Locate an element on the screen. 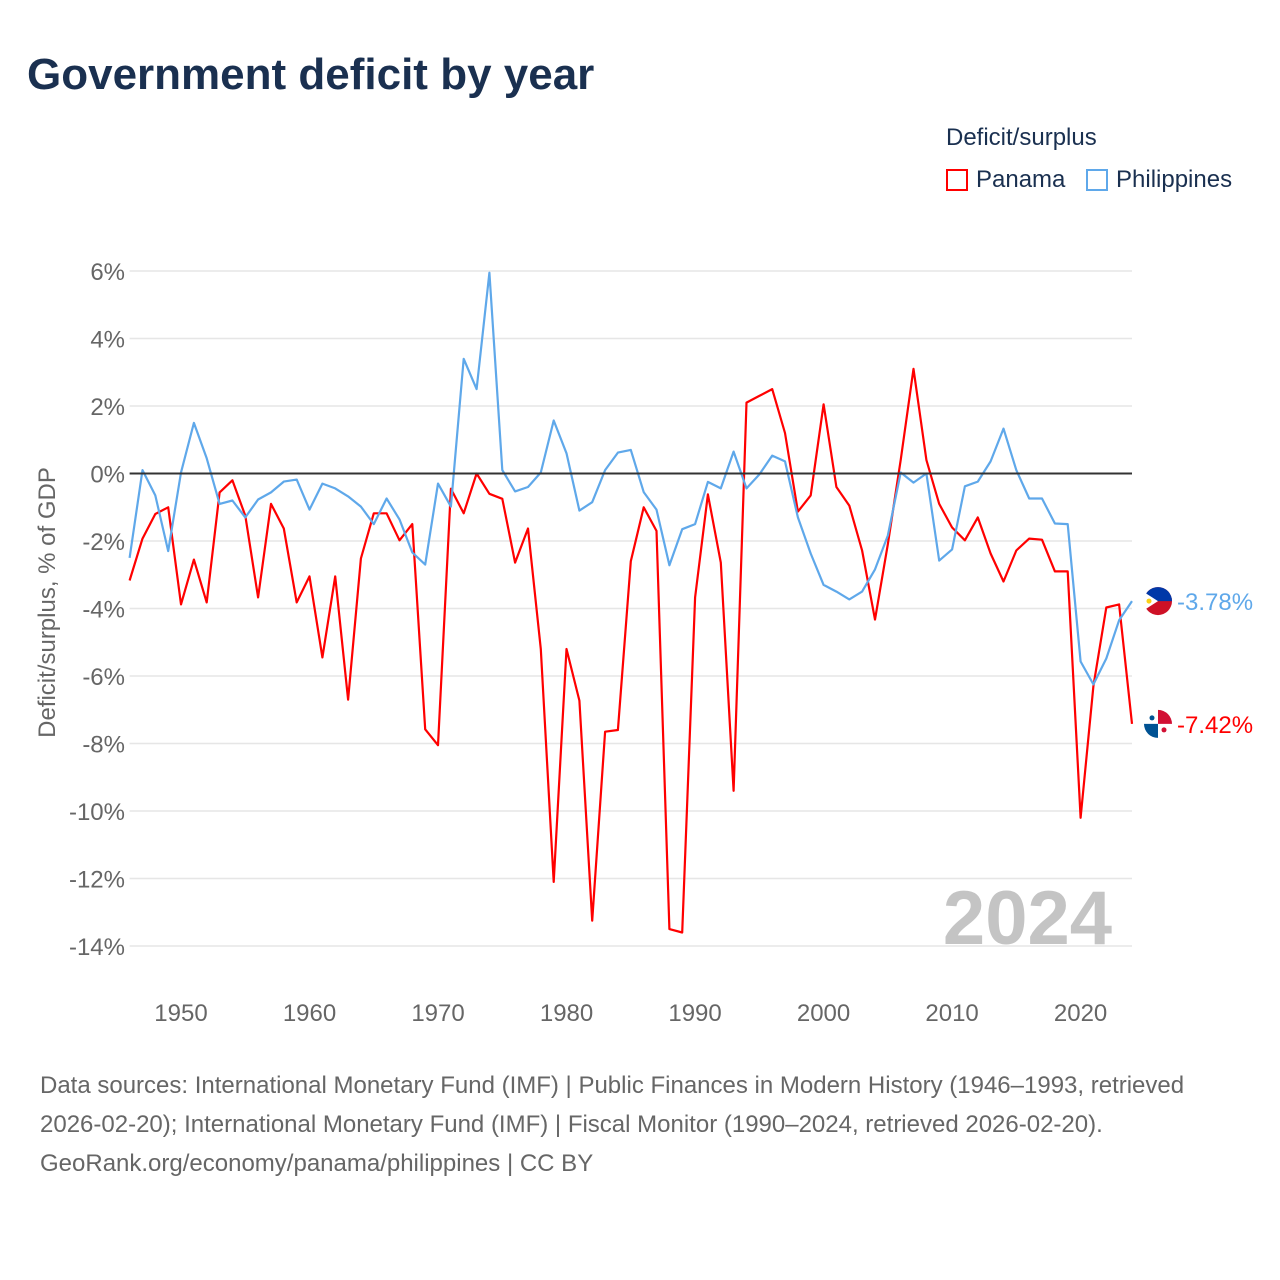  x-tick-label: 1970 is located at coordinates (437, 1013).